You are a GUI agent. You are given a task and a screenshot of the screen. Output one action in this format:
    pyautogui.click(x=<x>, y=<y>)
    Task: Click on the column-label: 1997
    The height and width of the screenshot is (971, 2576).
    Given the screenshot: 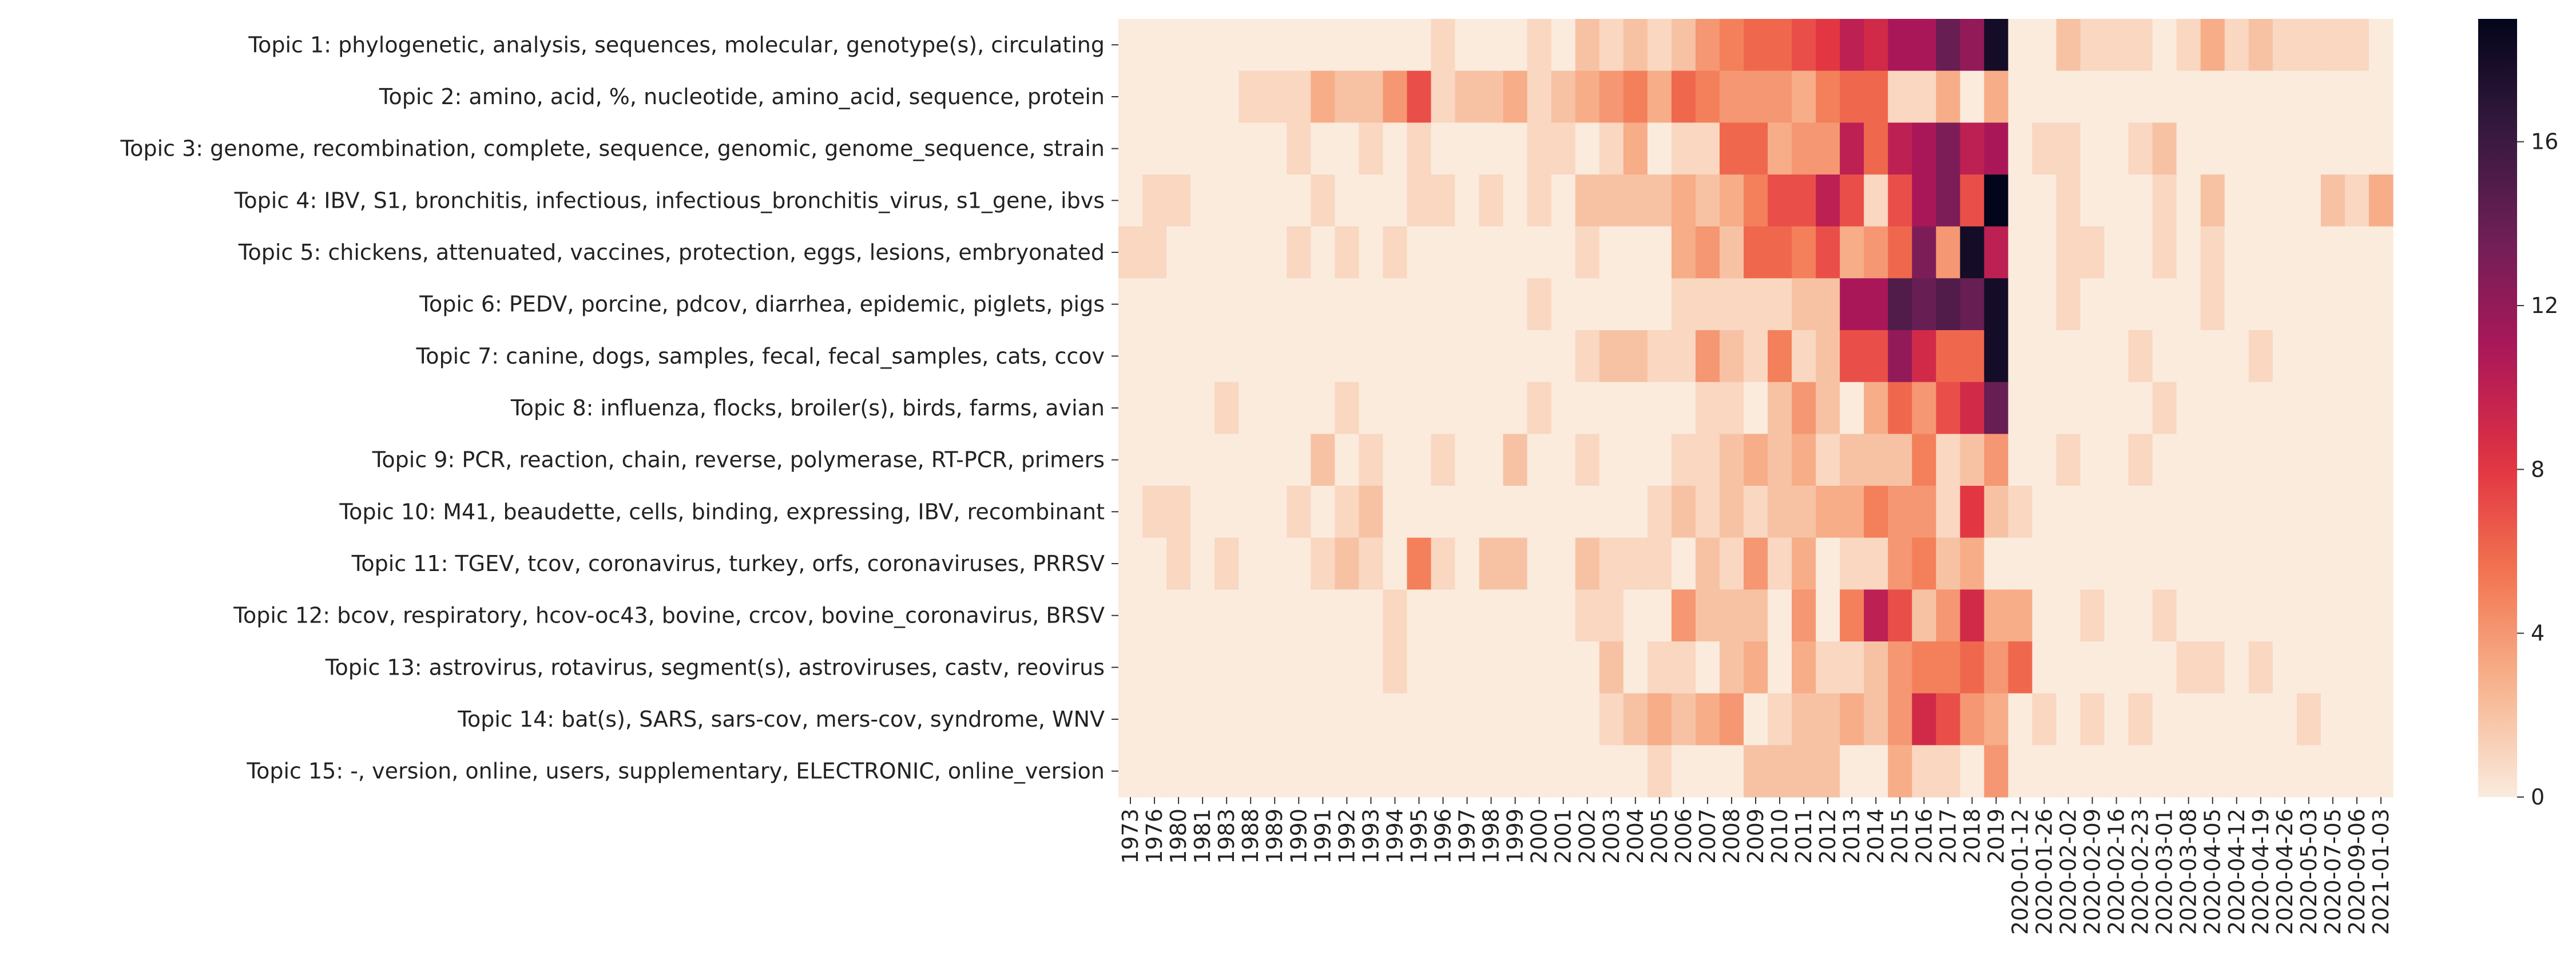 What is the action you would take?
    pyautogui.click(x=1468, y=836)
    